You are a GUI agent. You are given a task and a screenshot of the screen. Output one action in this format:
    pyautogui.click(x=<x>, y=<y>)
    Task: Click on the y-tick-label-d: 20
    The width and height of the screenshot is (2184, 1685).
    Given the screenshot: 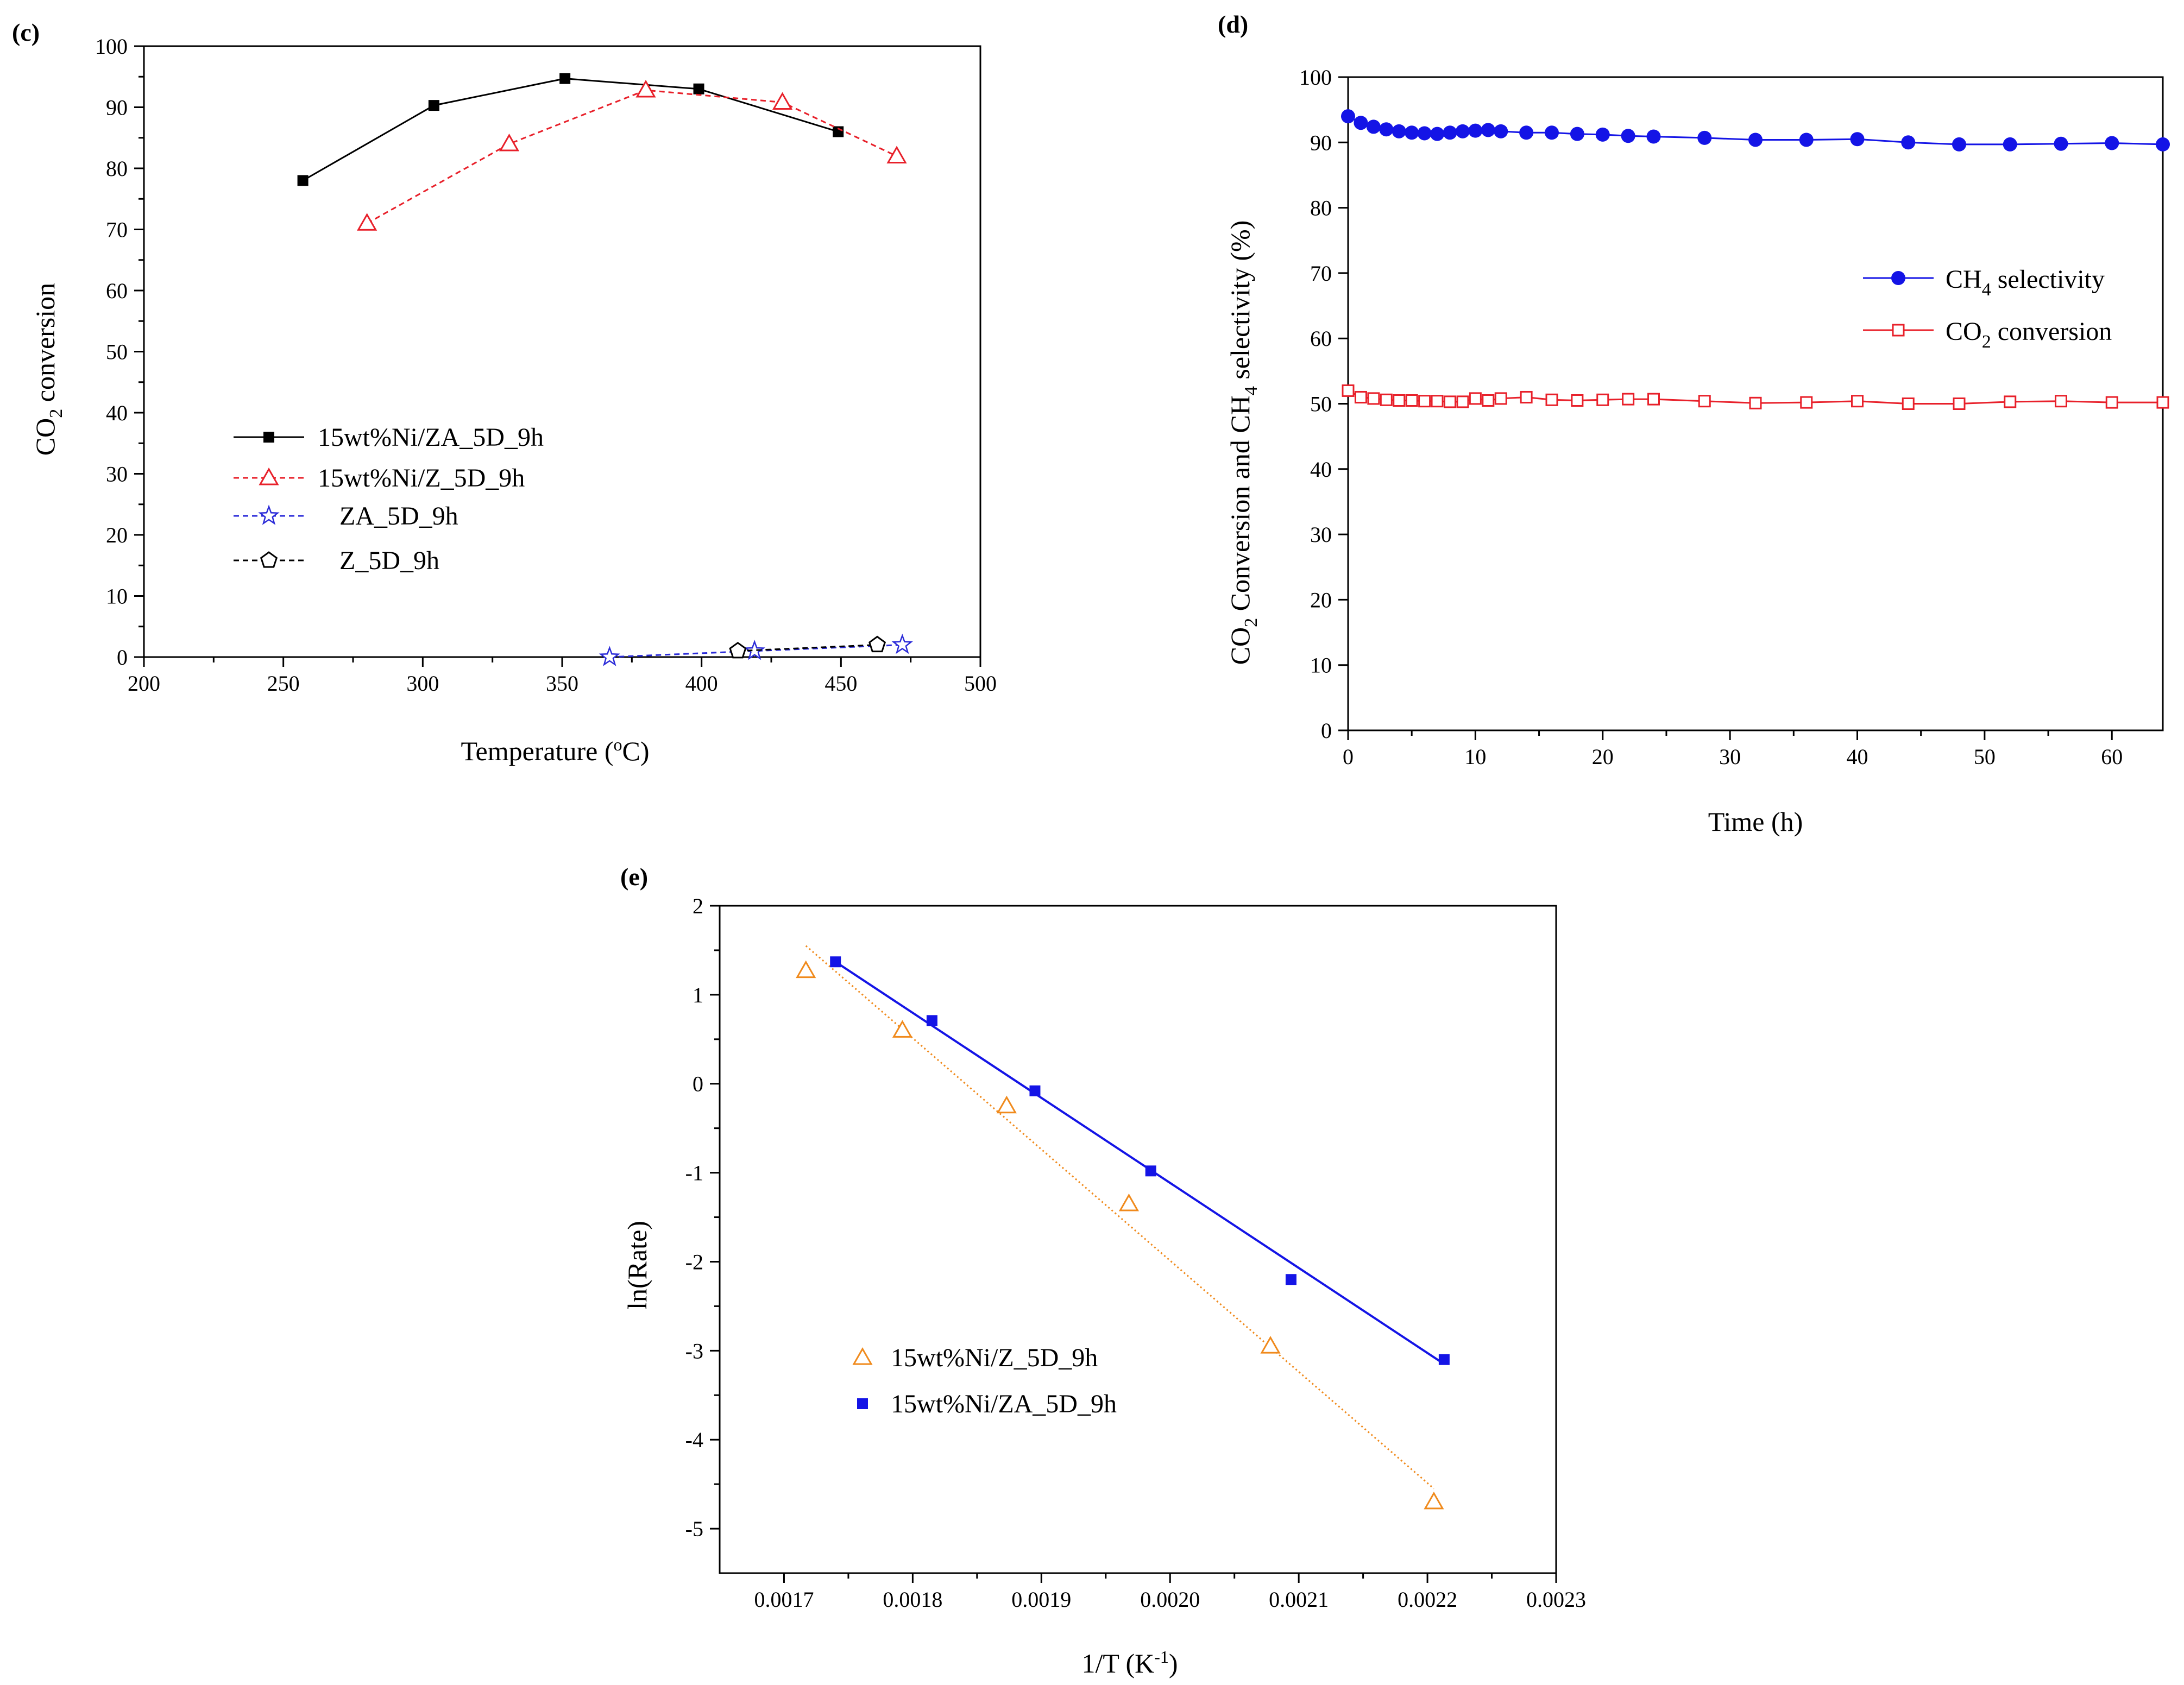 What is the action you would take?
    pyautogui.click(x=1321, y=600)
    